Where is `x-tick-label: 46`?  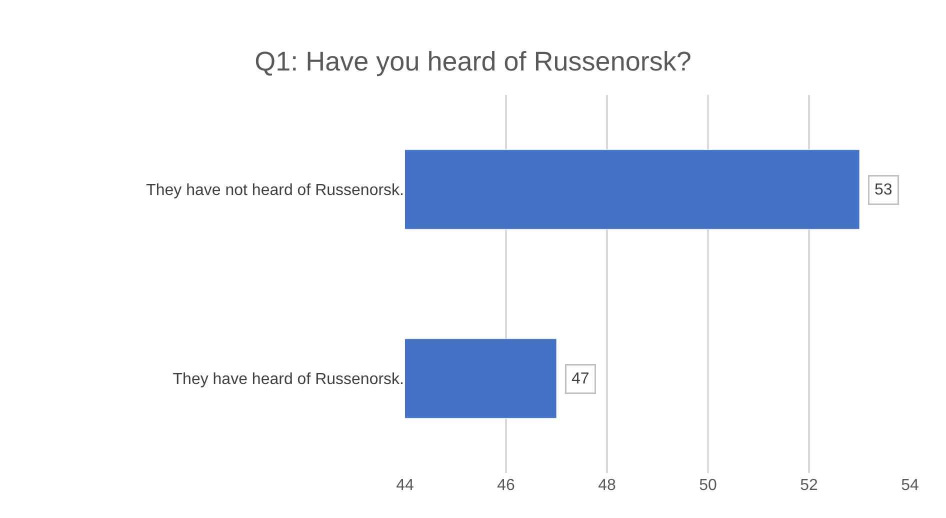
x-tick-label: 46 is located at coordinates (506, 485).